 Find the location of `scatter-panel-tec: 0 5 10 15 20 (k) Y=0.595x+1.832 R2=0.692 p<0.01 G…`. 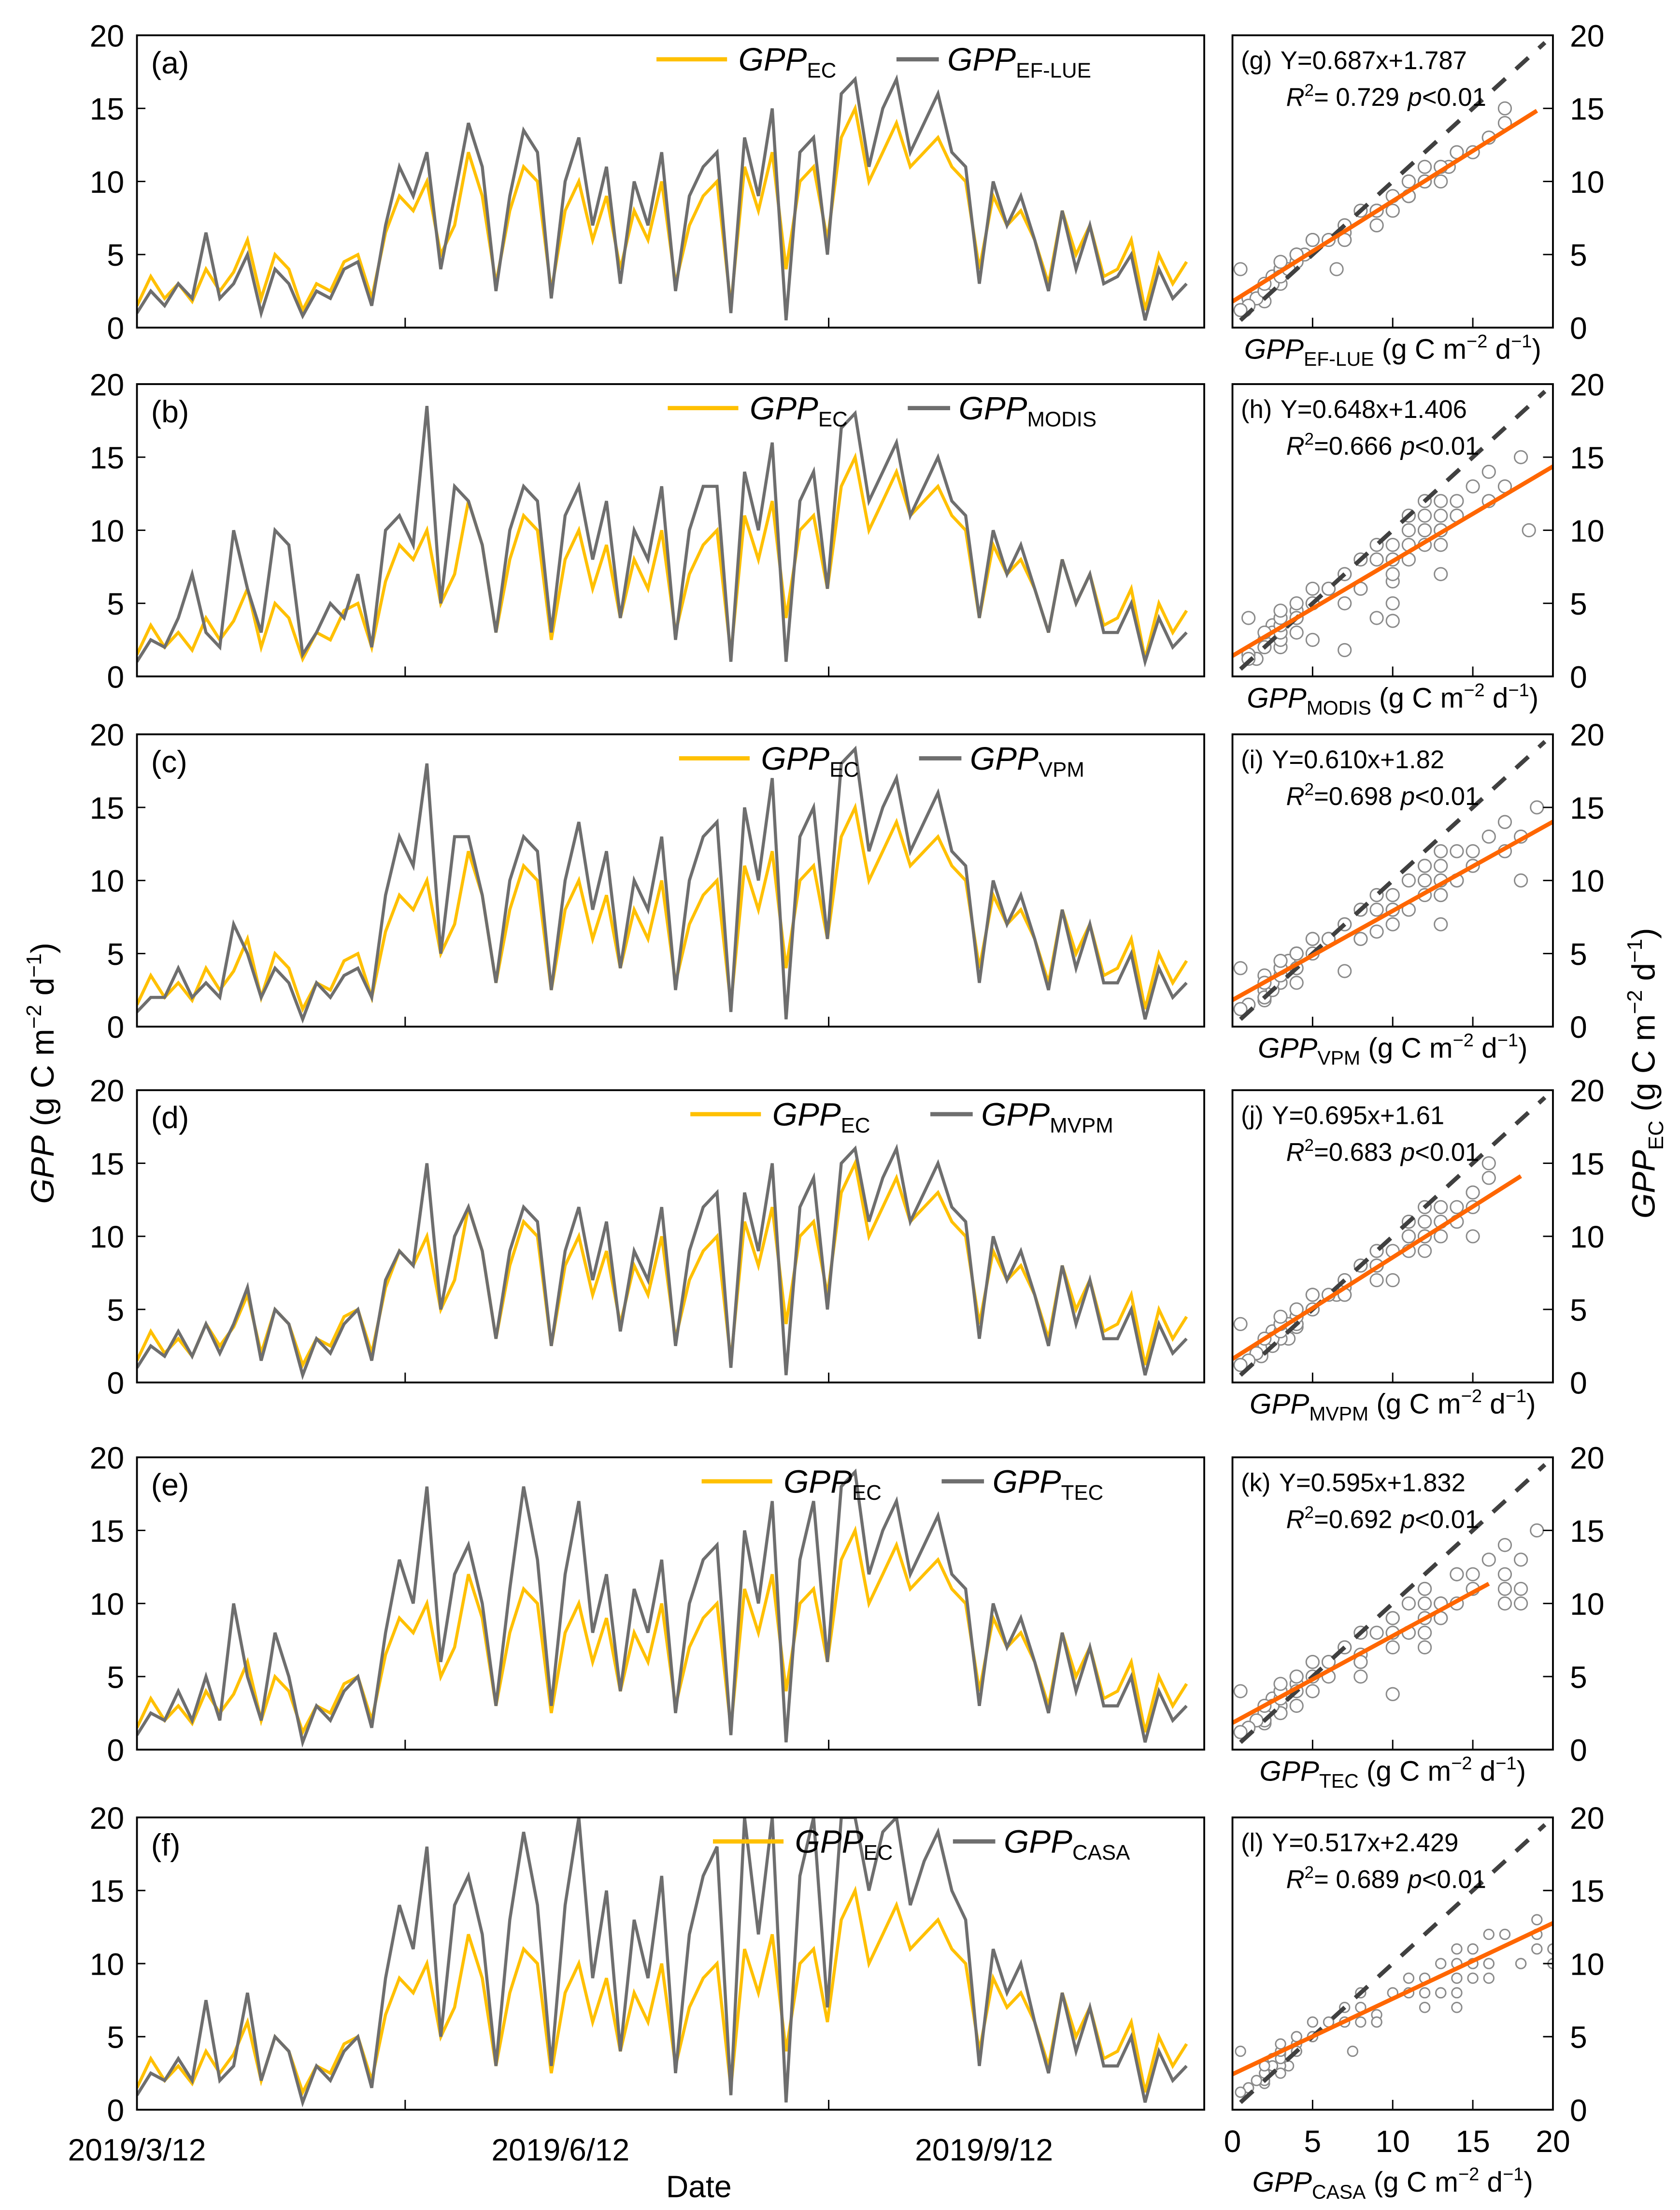

scatter-panel-tec: 0 5 10 15 20 (k) Y=0.595x+1.832 R2=0.692 p<0.01 G… is located at coordinates (1418, 1616).